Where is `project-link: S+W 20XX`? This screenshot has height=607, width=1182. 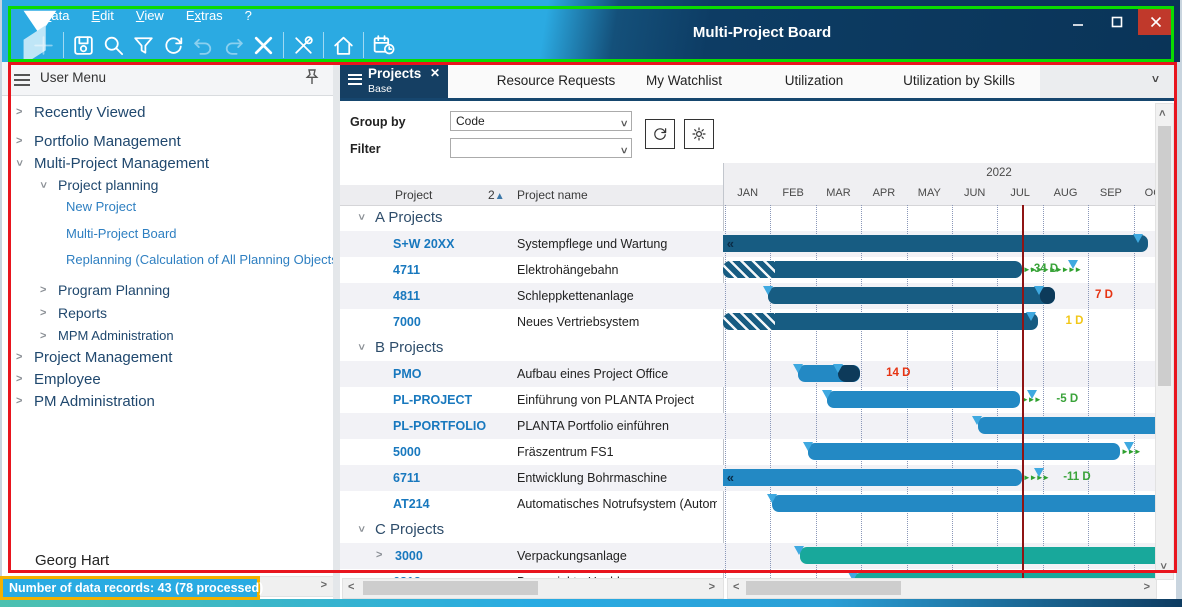
project-link: S+W 20XX is located at coordinates (424, 244).